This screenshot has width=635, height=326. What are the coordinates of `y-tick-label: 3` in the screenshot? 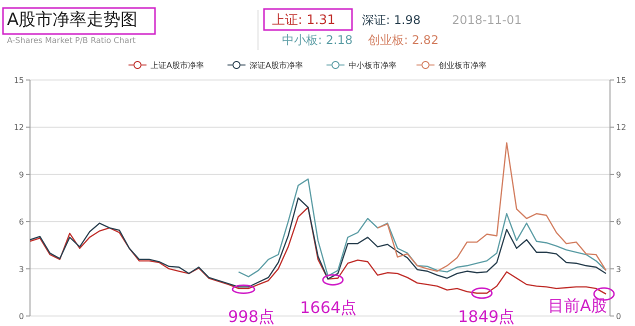 It's located at (21, 269).